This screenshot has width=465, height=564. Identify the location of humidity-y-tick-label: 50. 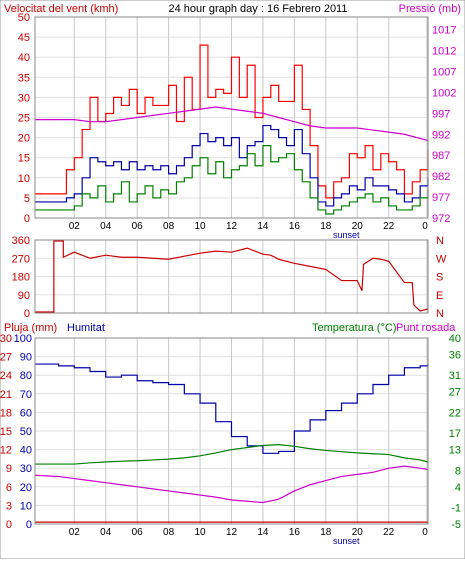
(26, 432).